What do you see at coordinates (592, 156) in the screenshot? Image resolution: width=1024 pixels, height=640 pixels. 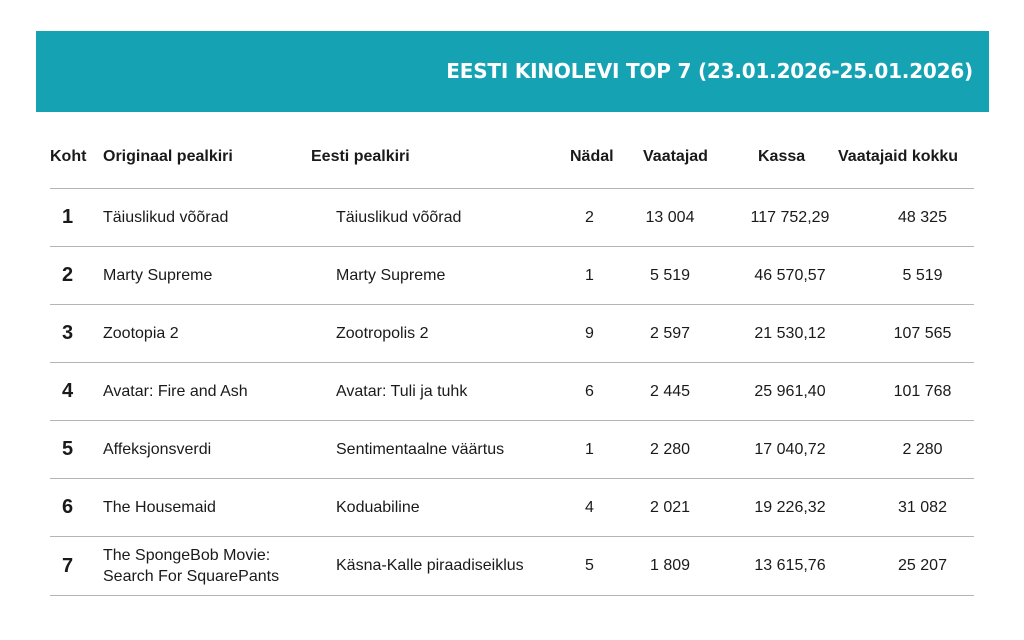 I see `header-week: Nädal` at bounding box center [592, 156].